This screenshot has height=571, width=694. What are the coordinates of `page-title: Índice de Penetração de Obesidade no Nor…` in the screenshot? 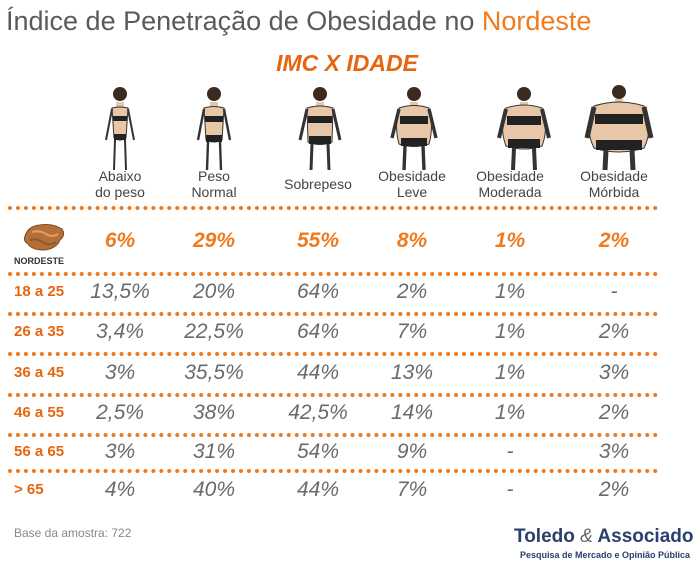 It's located at (298, 21).